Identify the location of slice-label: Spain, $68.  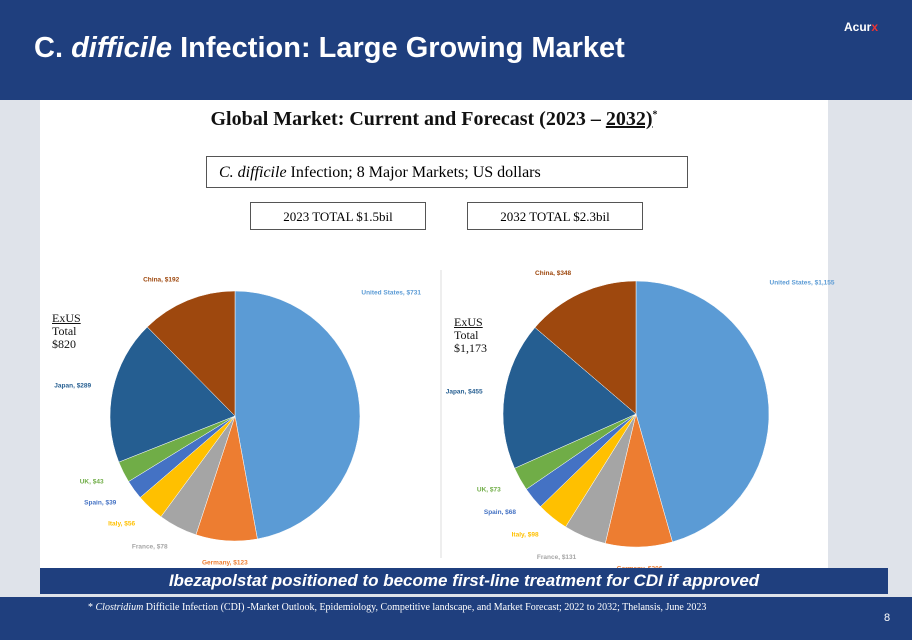
(500, 512).